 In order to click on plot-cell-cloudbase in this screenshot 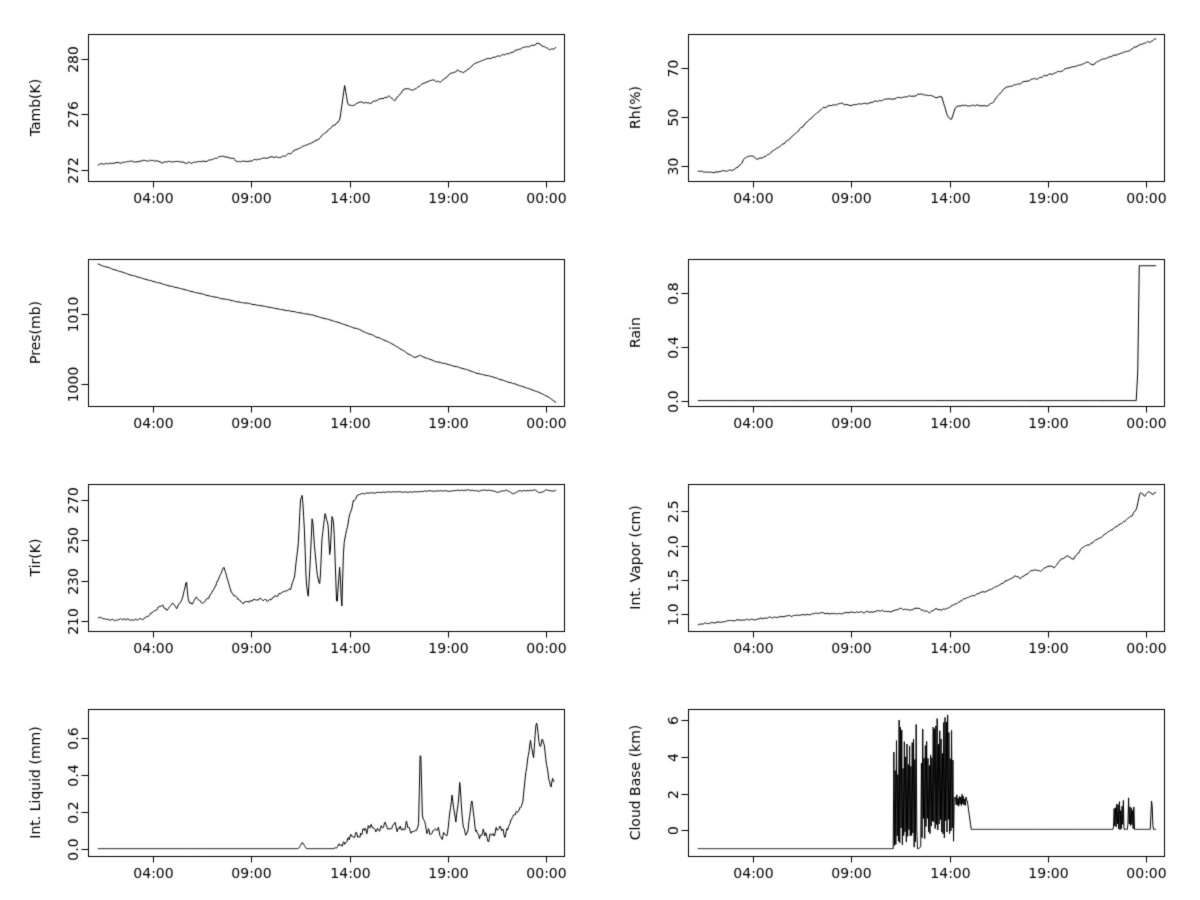, I will do `click(900, 787)`.